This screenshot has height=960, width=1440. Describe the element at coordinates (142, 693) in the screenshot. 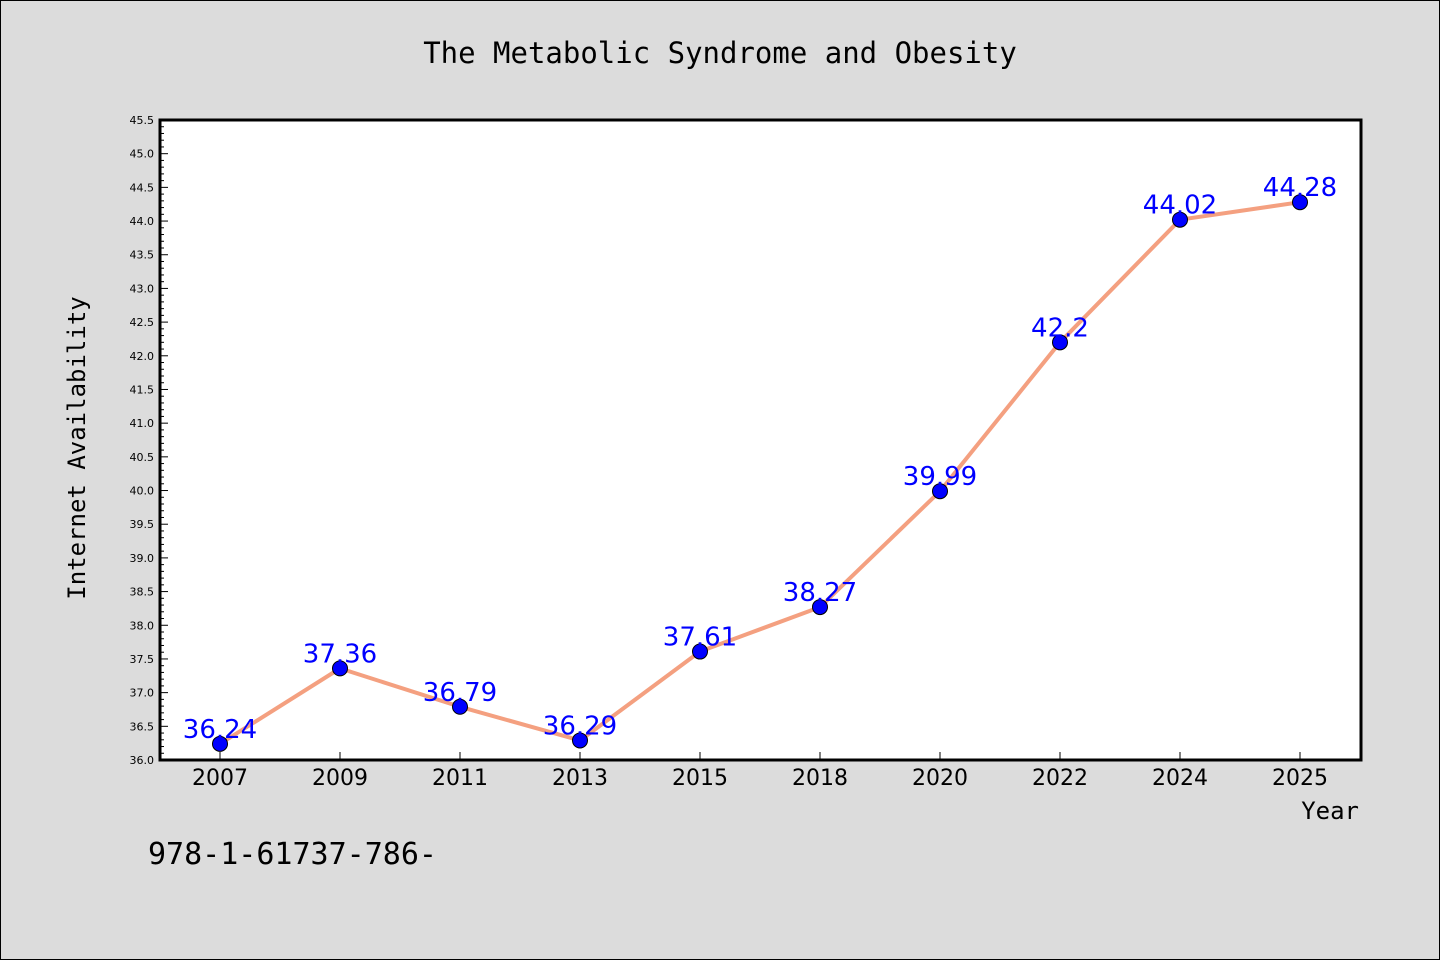

I see `y-tick-label: 37.0` at that location.